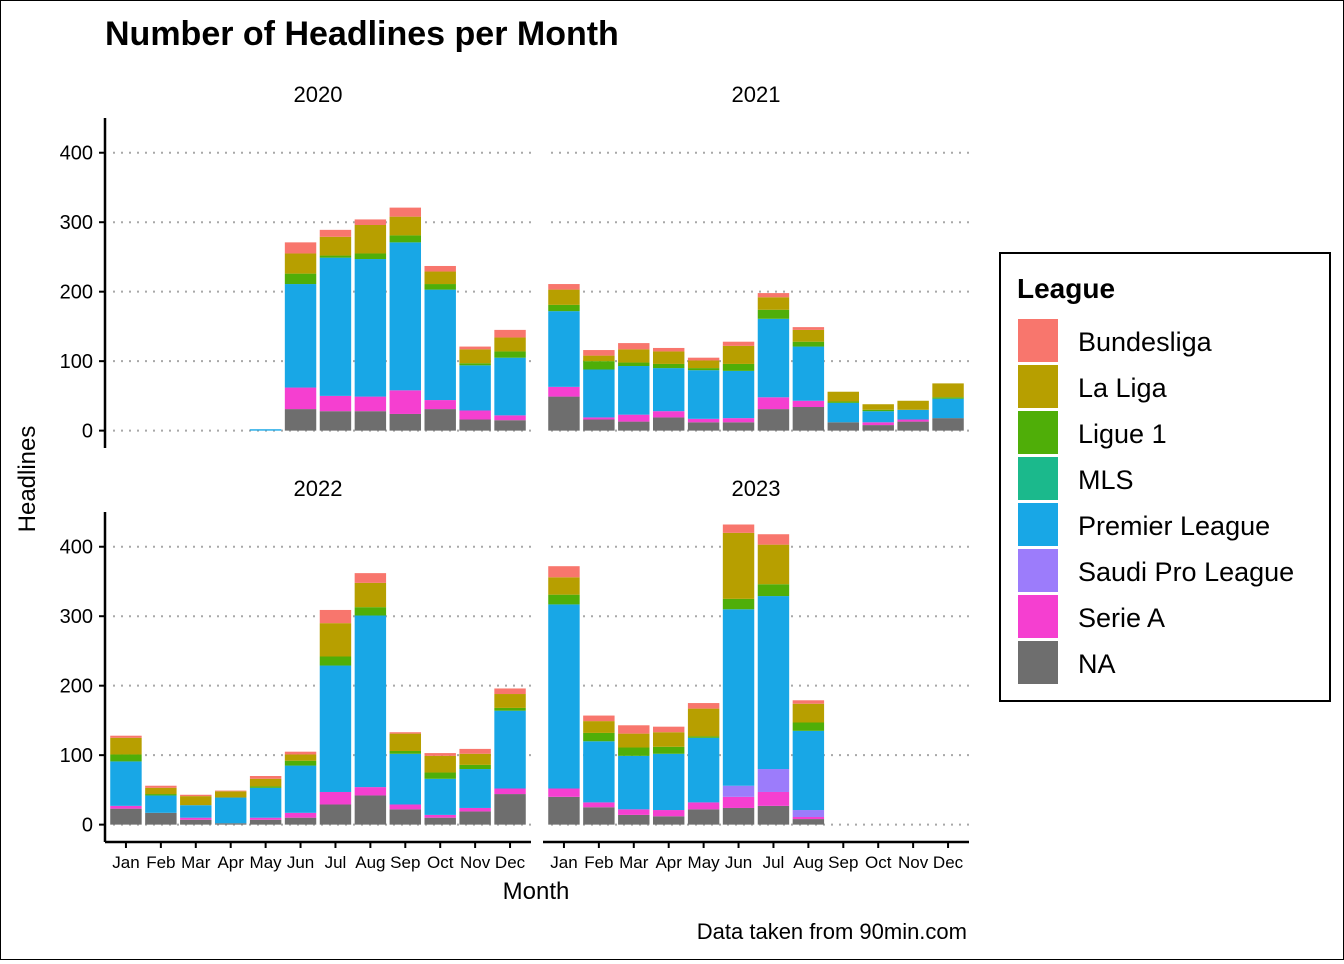 The height and width of the screenshot is (964, 1344). What do you see at coordinates (475, 862) in the screenshot?
I see `x-tick-label: Nov` at bounding box center [475, 862].